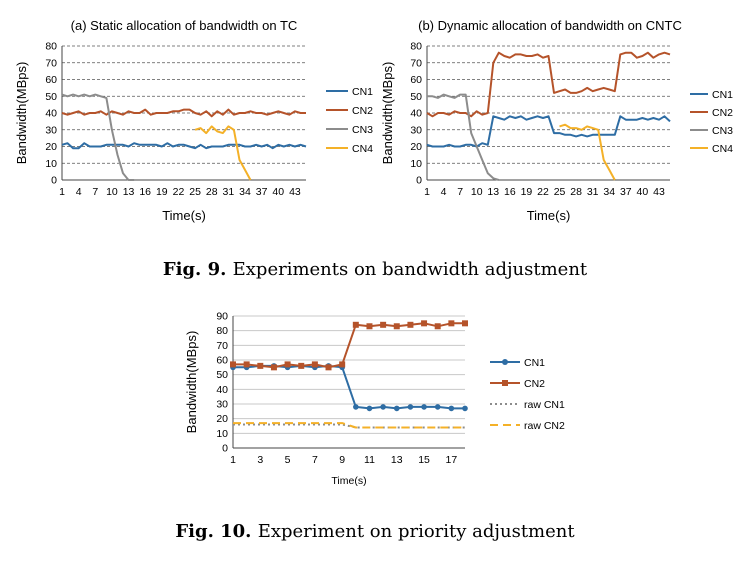 Image resolution: width=750 pixels, height=568 pixels. I want to click on chart-c-xtick-label: 1, so click(233, 460).